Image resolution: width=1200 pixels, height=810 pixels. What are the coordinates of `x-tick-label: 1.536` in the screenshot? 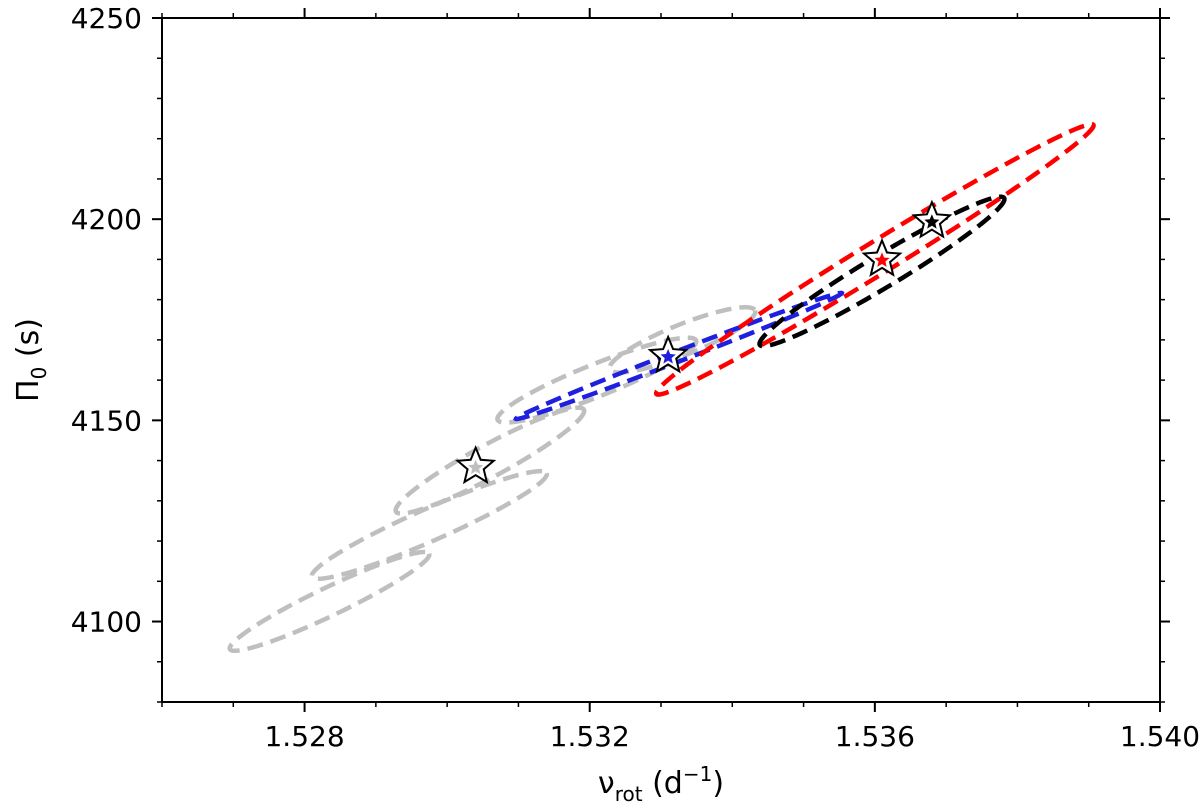 It's located at (875, 736).